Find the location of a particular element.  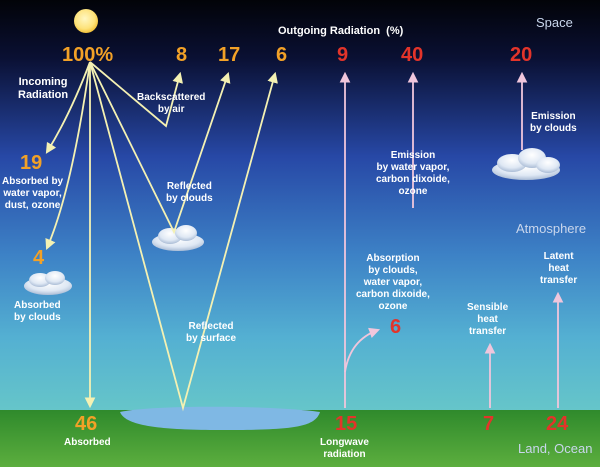

arrow-to-absorbed-vapor is located at coordinates (68, 107).